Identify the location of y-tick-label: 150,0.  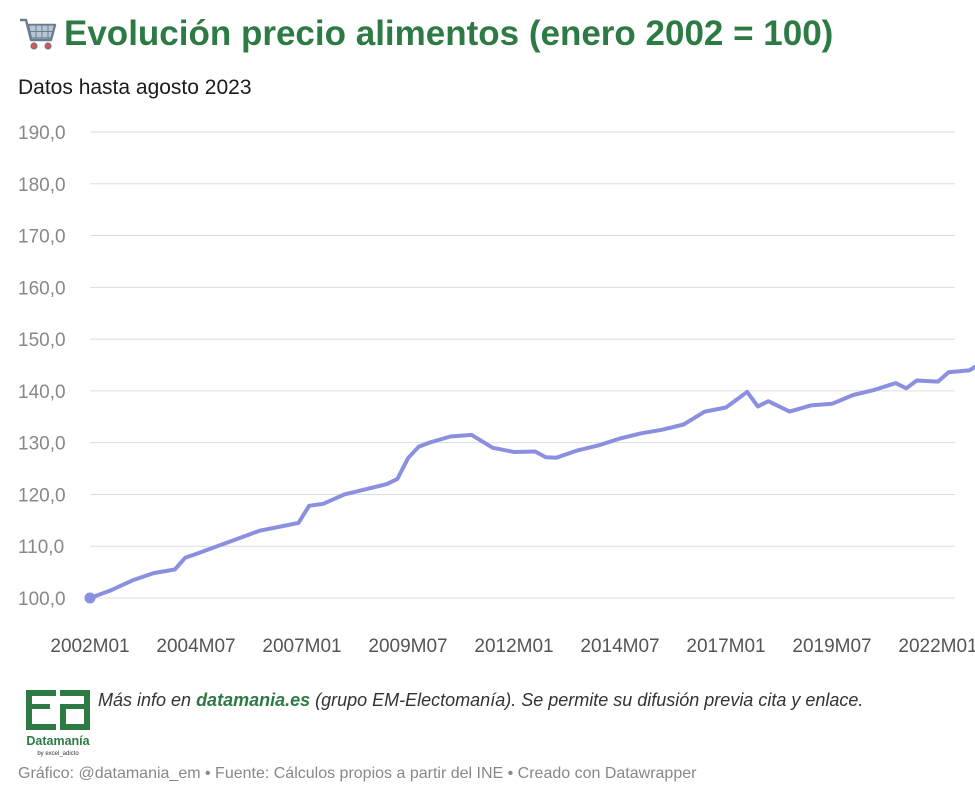
(42, 340).